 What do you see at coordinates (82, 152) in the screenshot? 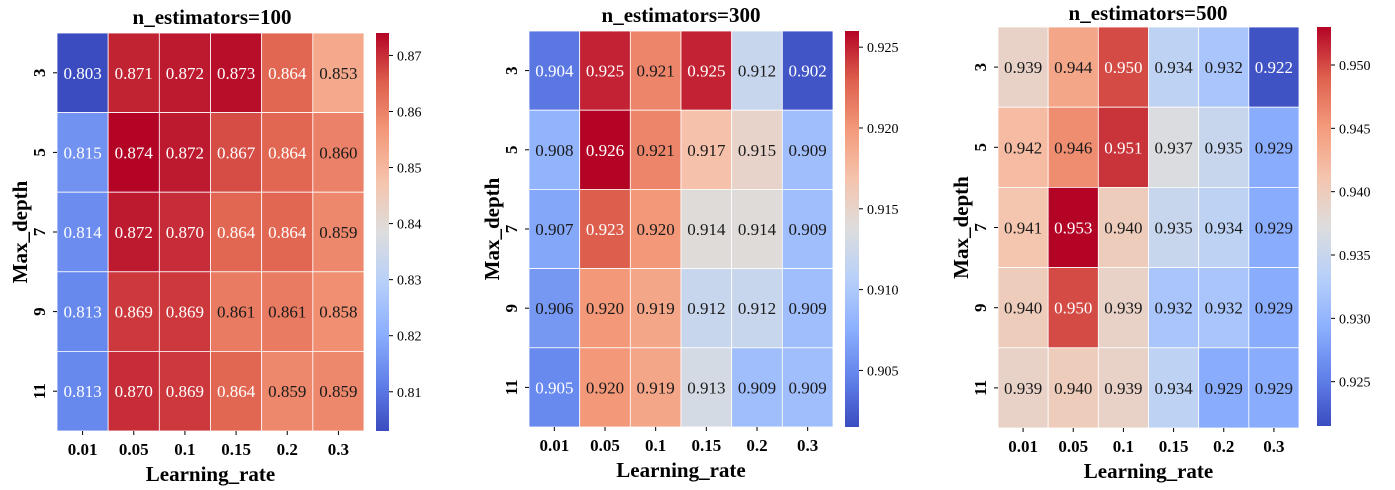
I see `cell-value-label: 0.815` at bounding box center [82, 152].